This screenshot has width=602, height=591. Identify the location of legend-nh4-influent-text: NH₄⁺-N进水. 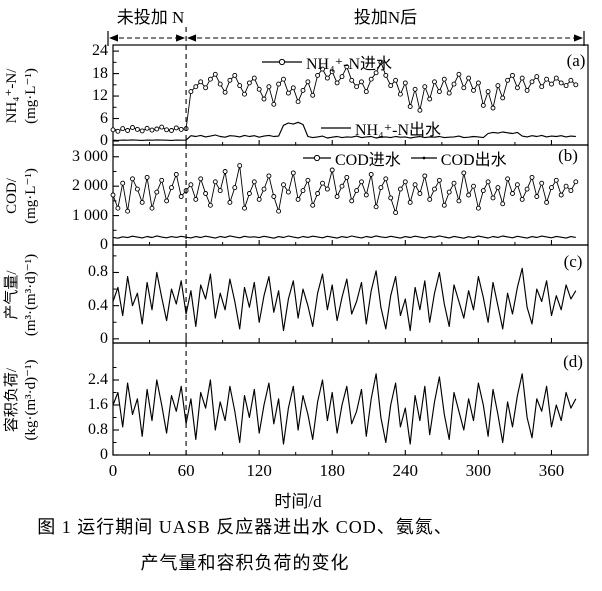
(349, 64).